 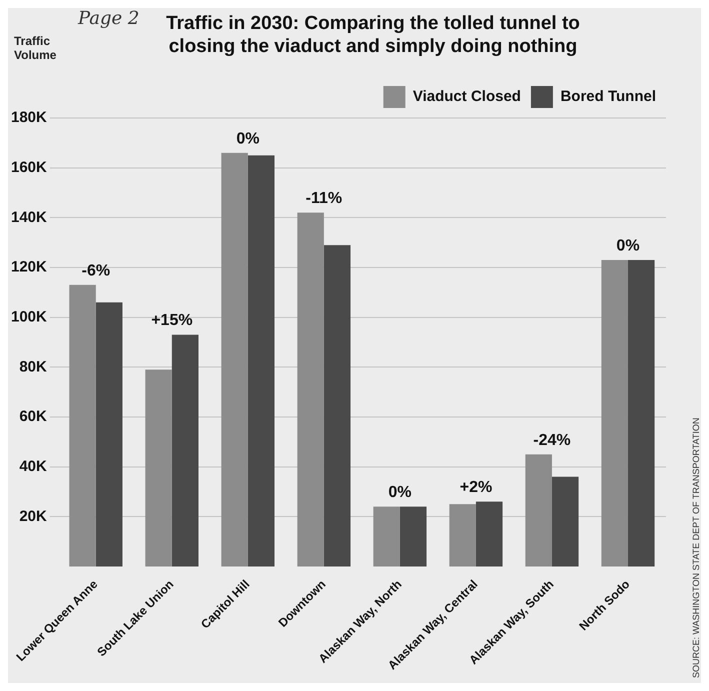 I want to click on annotation: -24%, so click(x=552, y=440).